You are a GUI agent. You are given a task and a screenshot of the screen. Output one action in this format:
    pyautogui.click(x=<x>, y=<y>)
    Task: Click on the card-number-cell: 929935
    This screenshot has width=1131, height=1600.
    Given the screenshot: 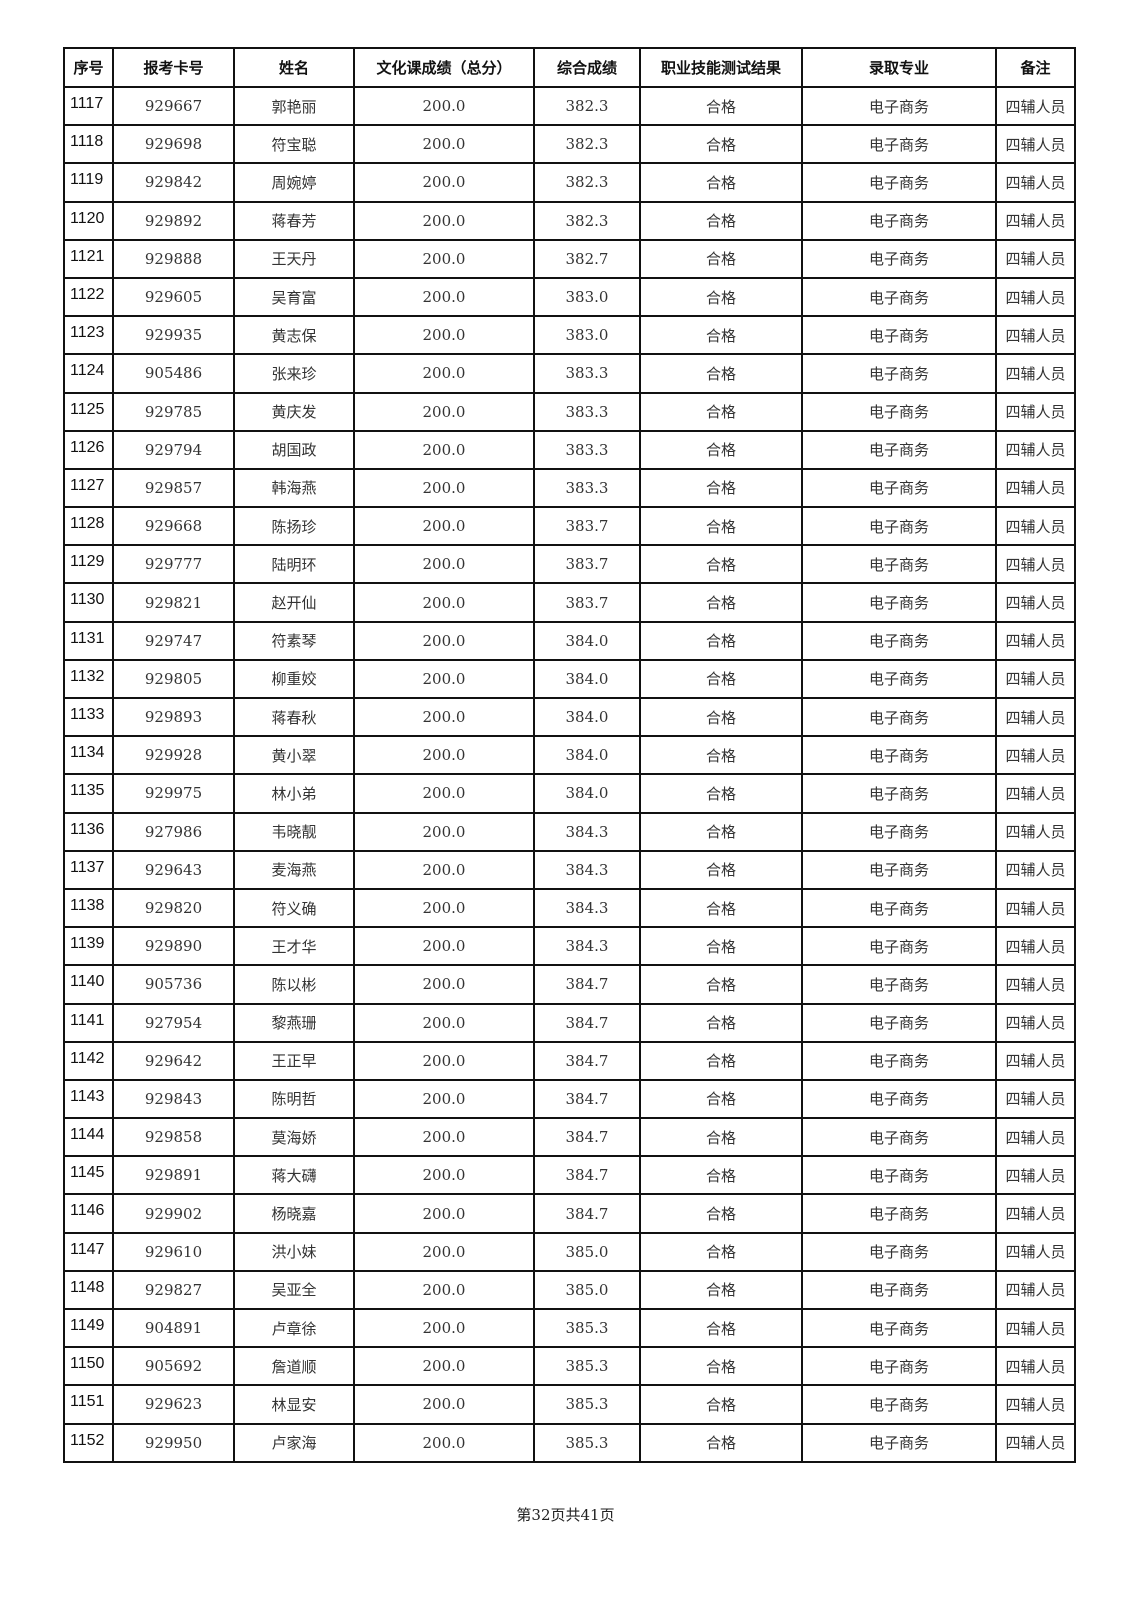 What is the action you would take?
    pyautogui.click(x=173, y=335)
    